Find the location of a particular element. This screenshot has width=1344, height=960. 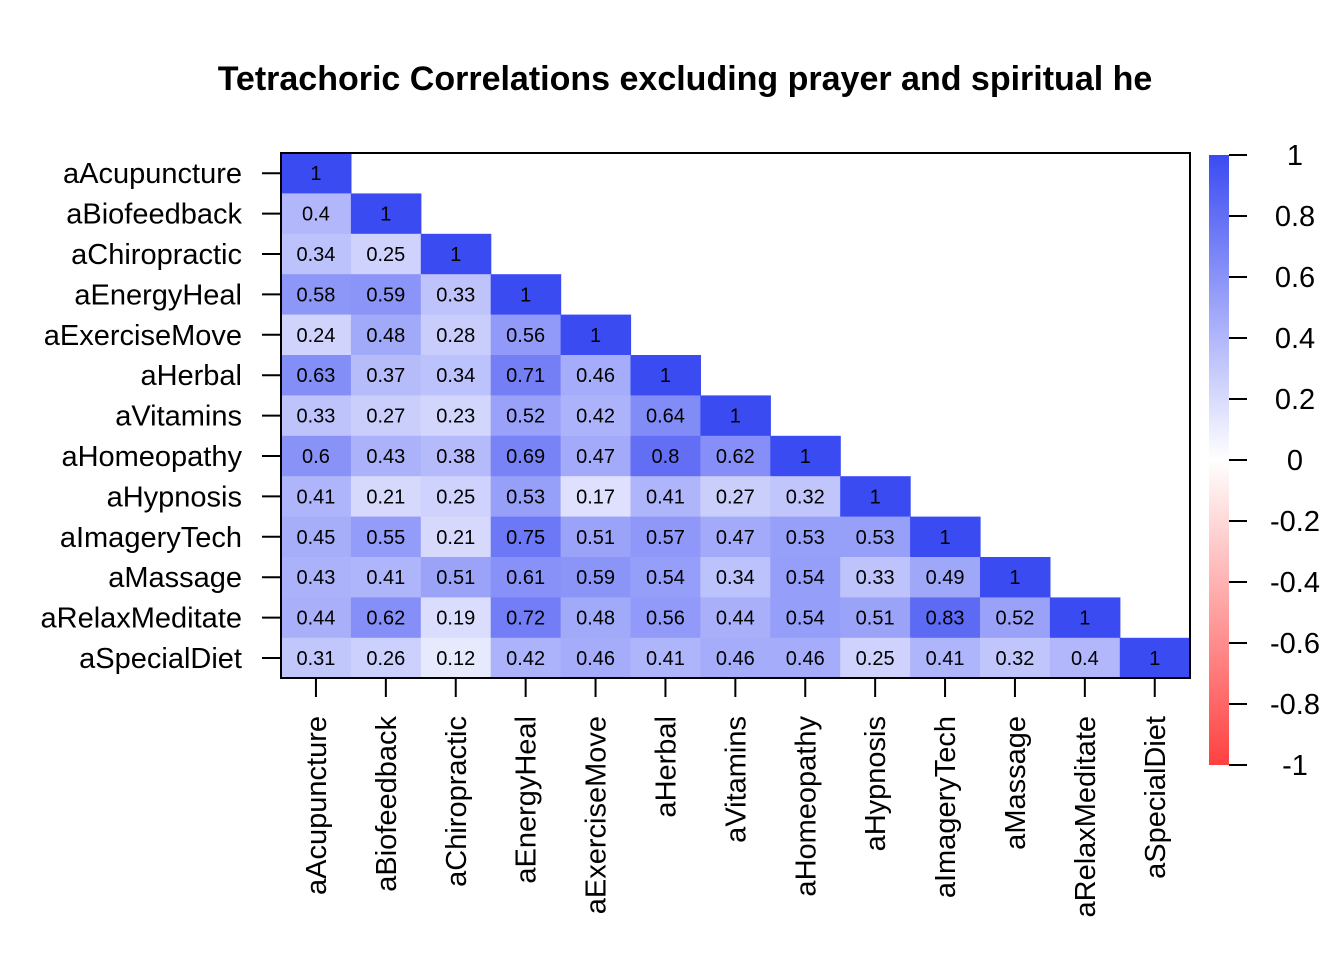

cell-value-label: 0.21 is located at coordinates (455, 538).